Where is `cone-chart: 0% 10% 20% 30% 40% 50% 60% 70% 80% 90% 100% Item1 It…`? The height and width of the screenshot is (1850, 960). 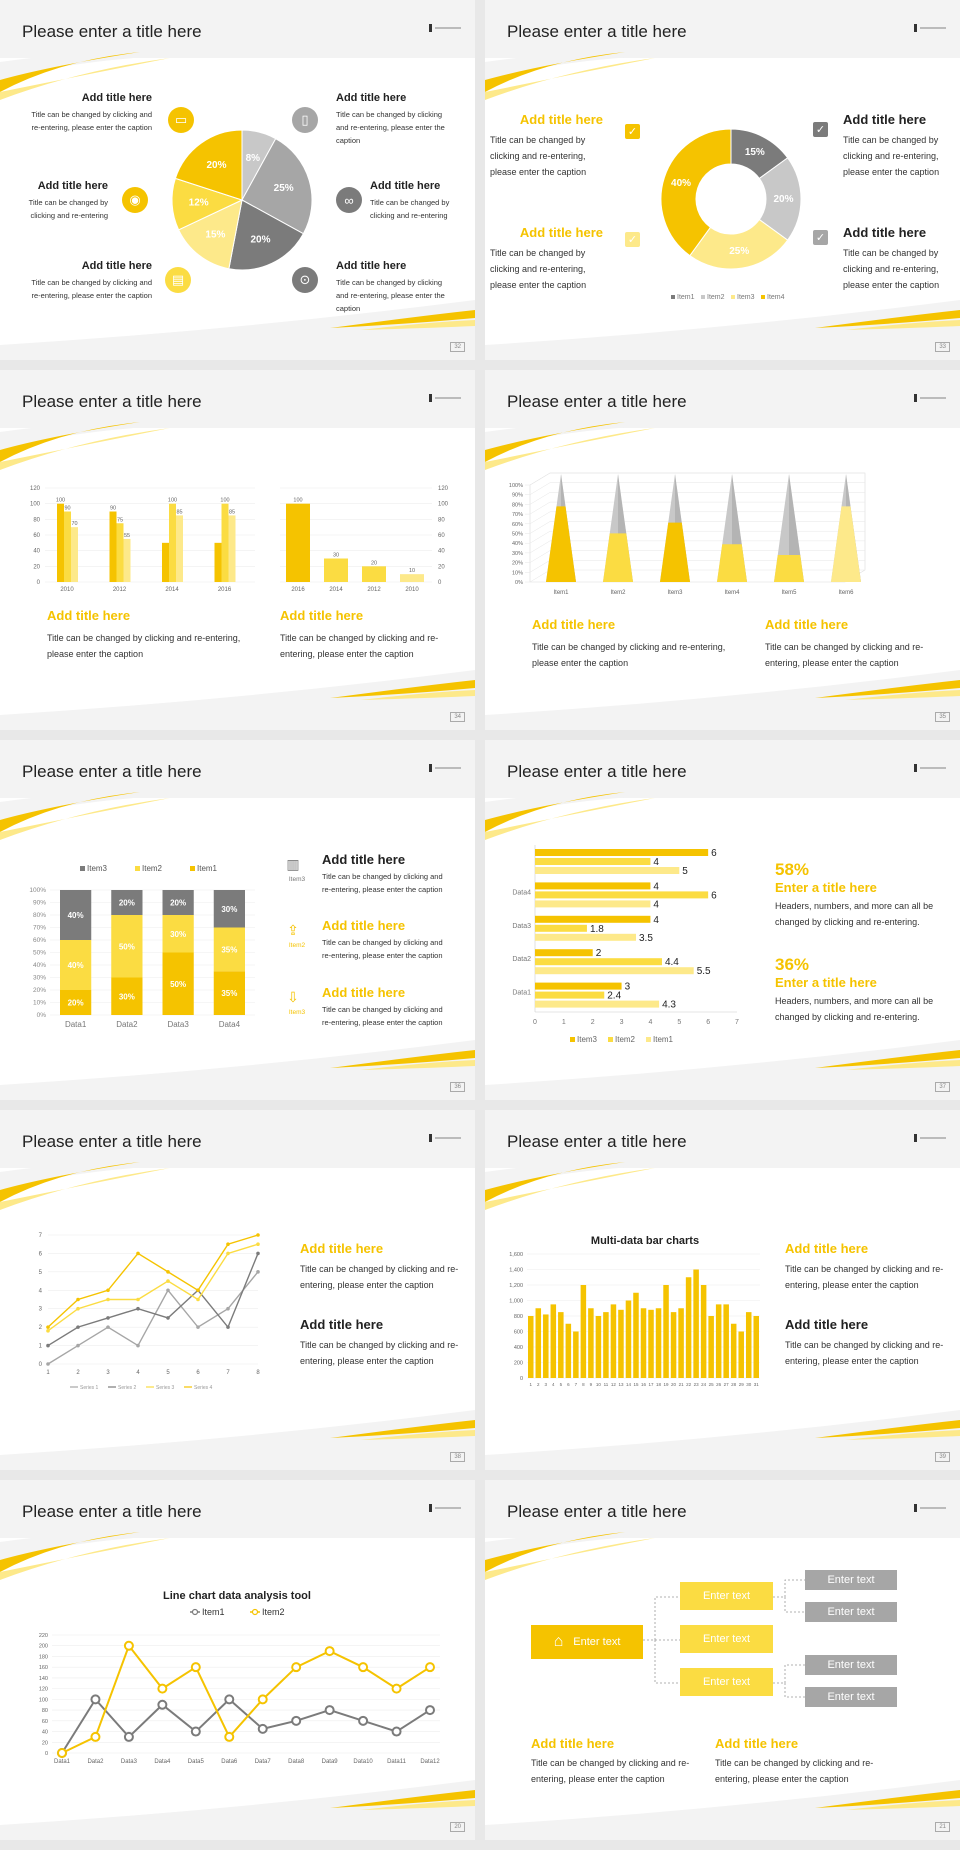 cone-chart: 0% 10% 20% 30% 40% 50% 60% 70% 80% 90% 100% Item1 It… is located at coordinates (687, 534).